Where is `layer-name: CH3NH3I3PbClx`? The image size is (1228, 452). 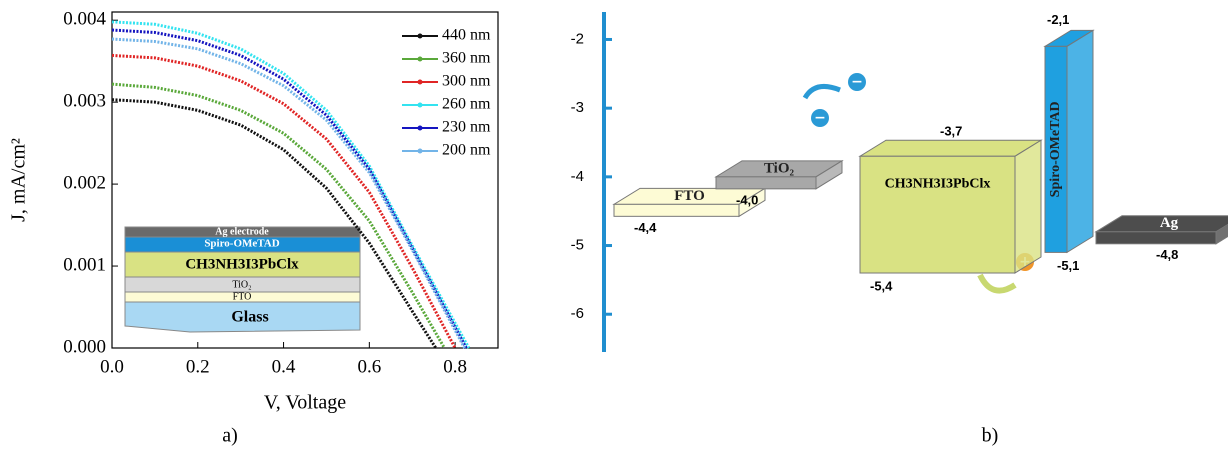 layer-name: CH3NH3I3PbClx is located at coordinates (938, 183).